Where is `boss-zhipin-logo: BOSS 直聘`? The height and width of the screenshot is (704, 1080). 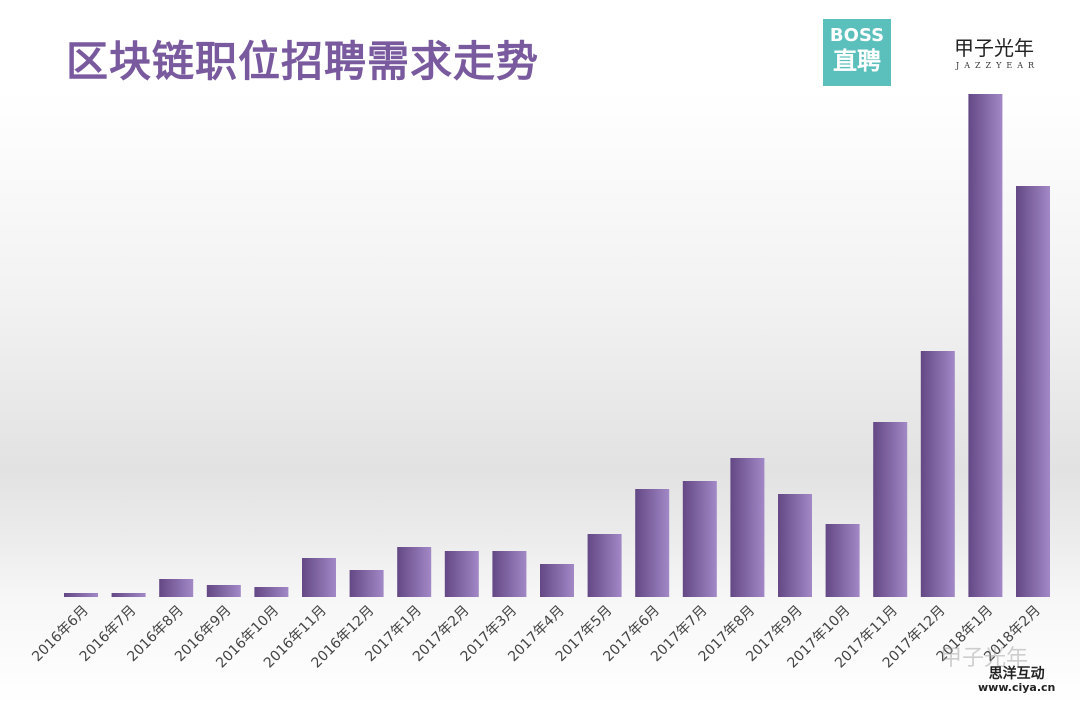 boss-zhipin-logo: BOSS 直聘 is located at coordinates (857, 52).